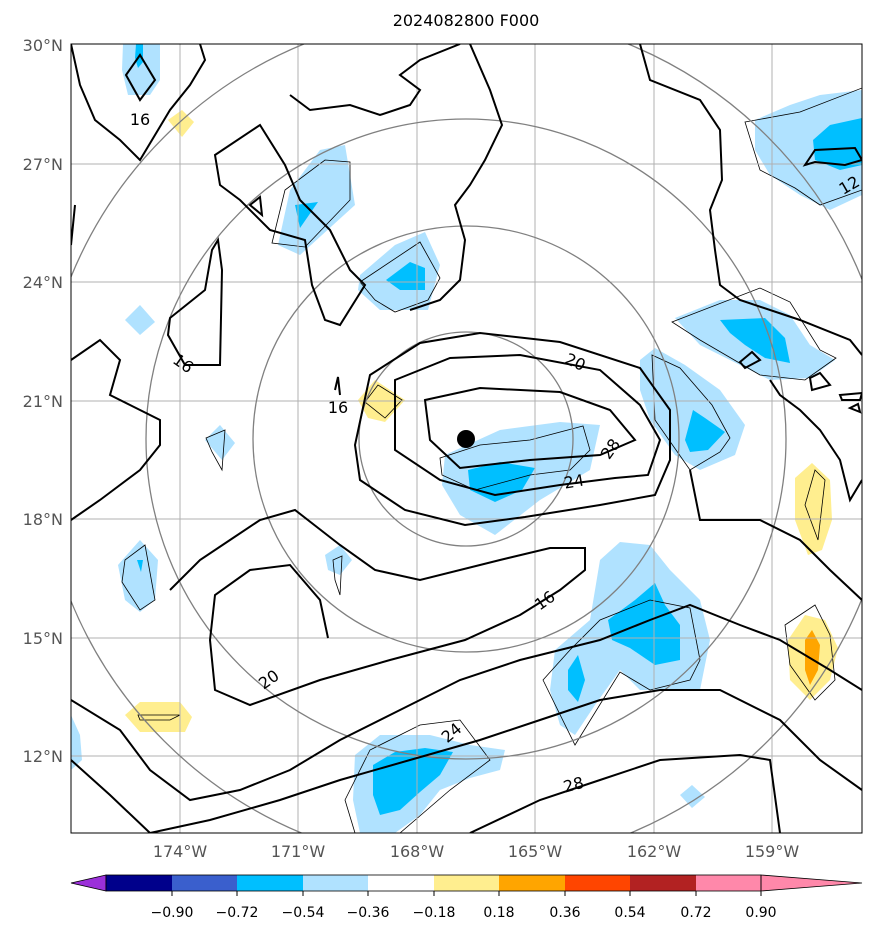 The width and height of the screenshot is (873, 931). I want to click on contour-label: 28, so click(573, 785).